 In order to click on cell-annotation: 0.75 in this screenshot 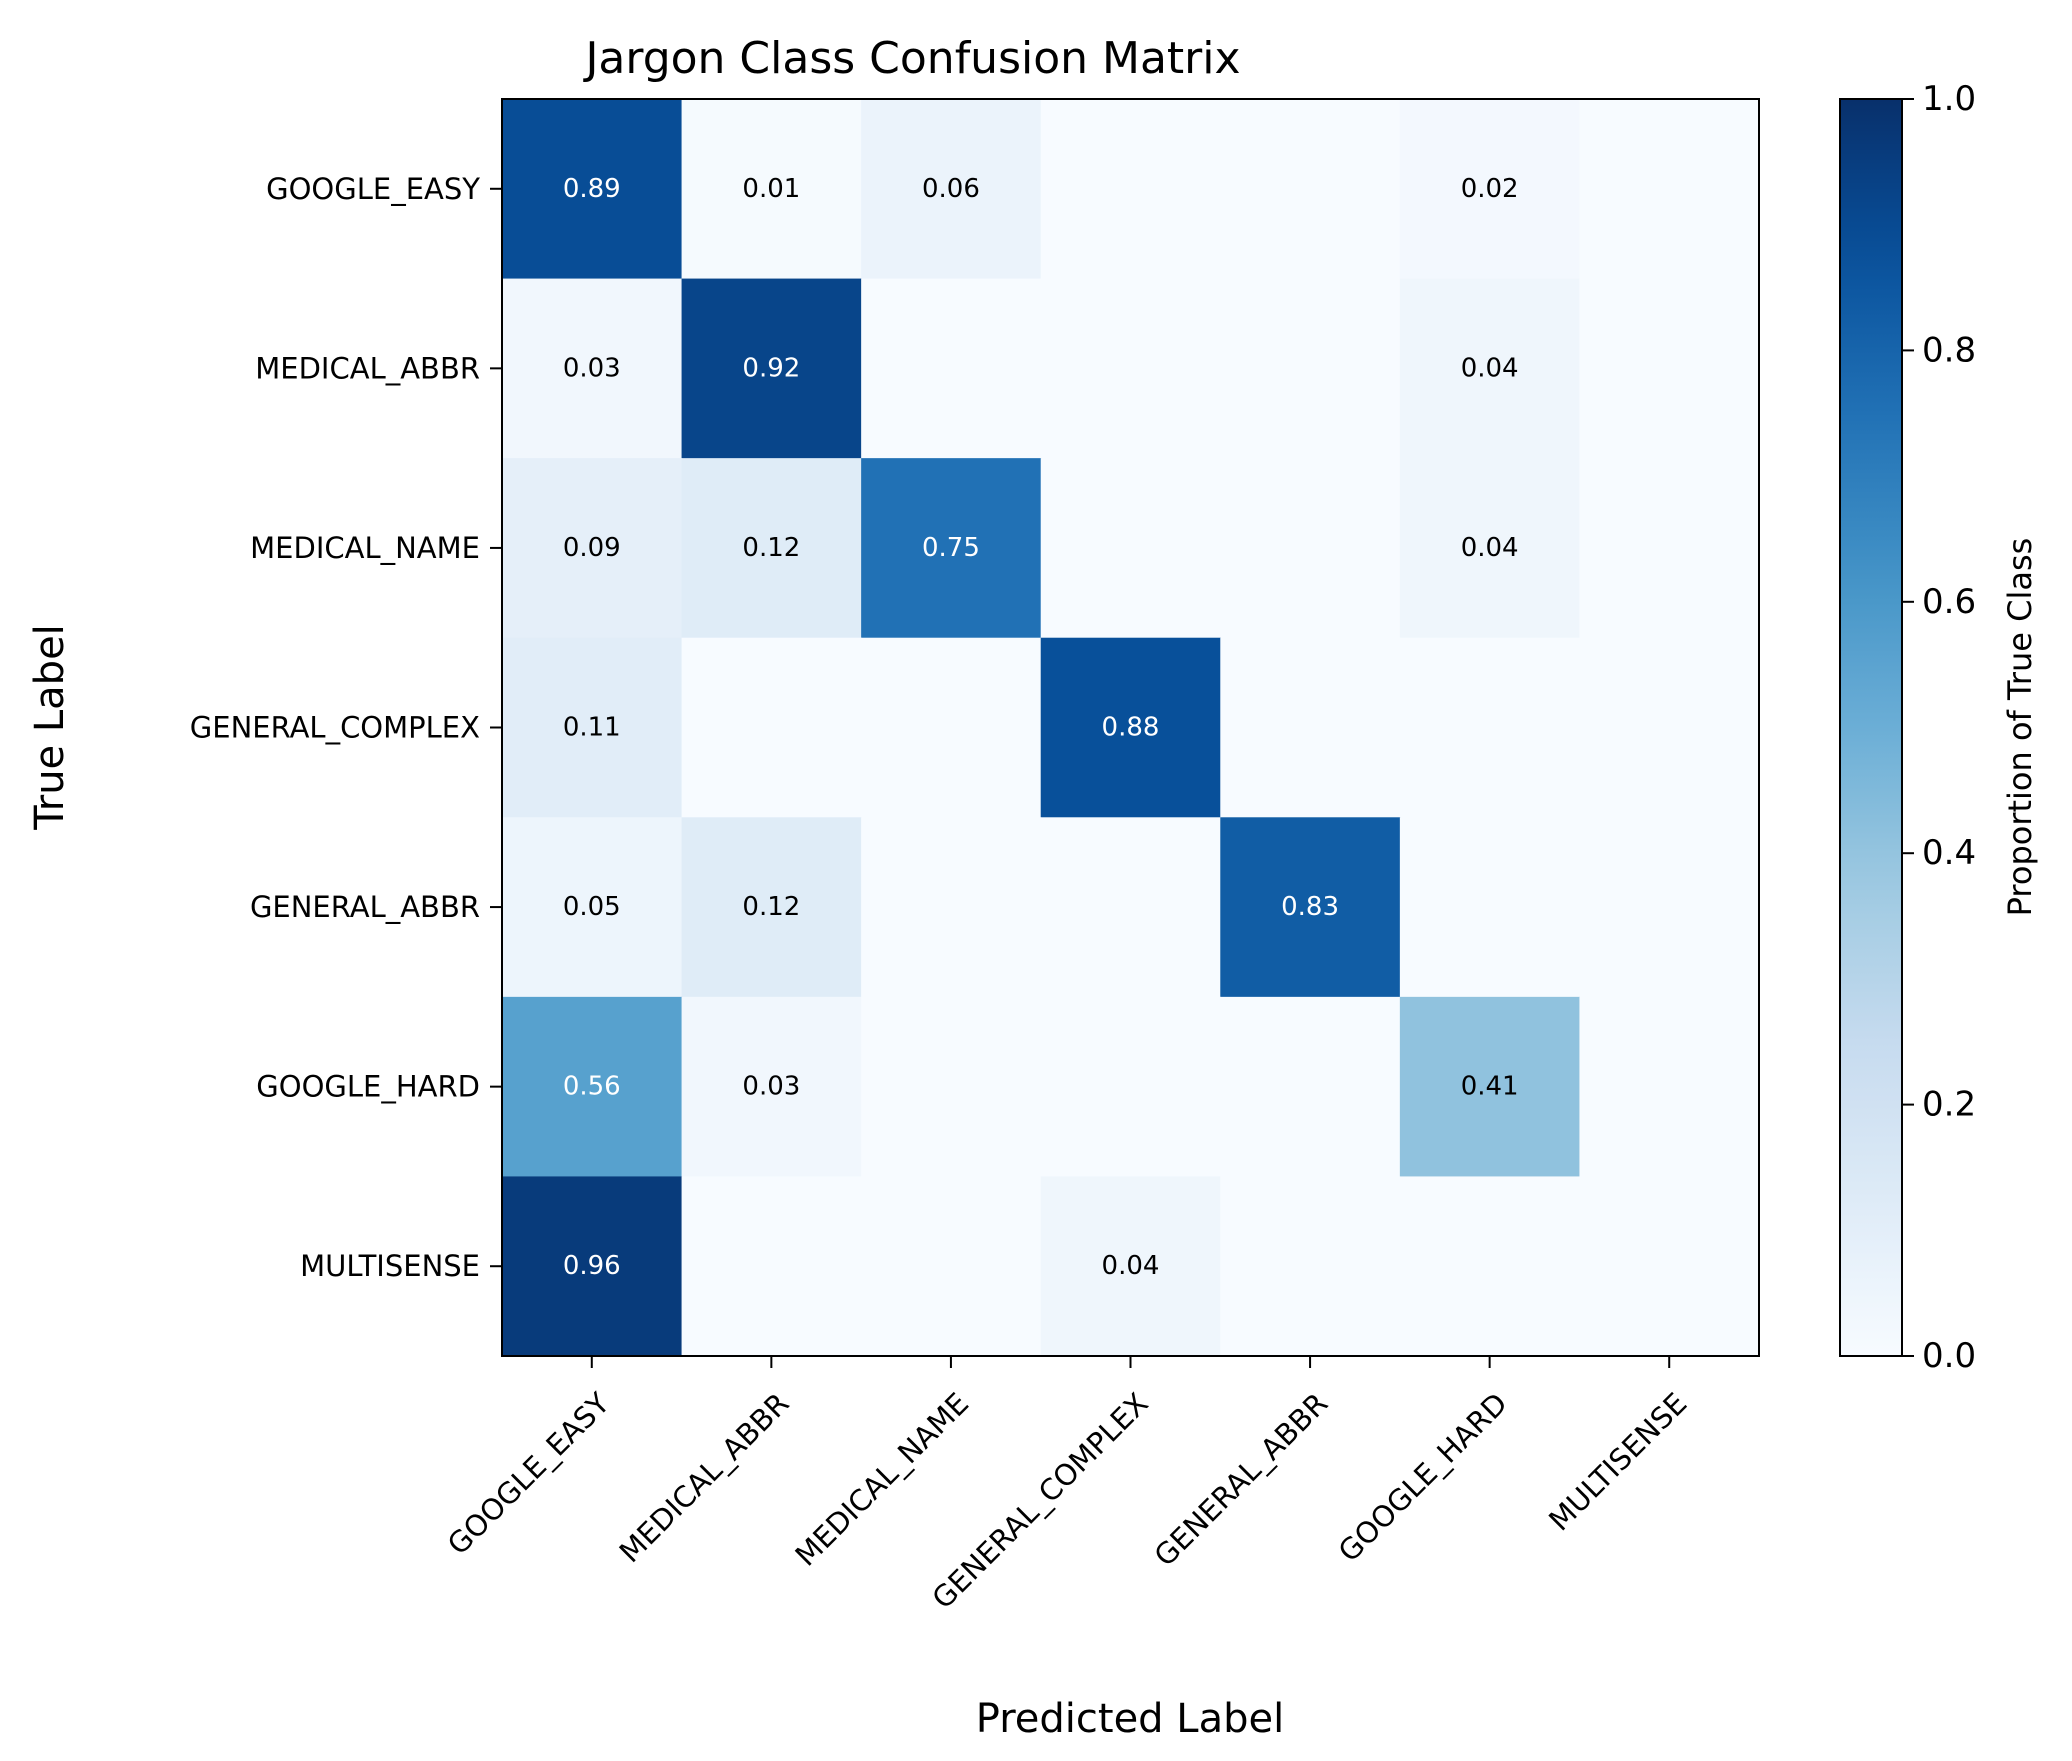, I will do `click(951, 548)`.